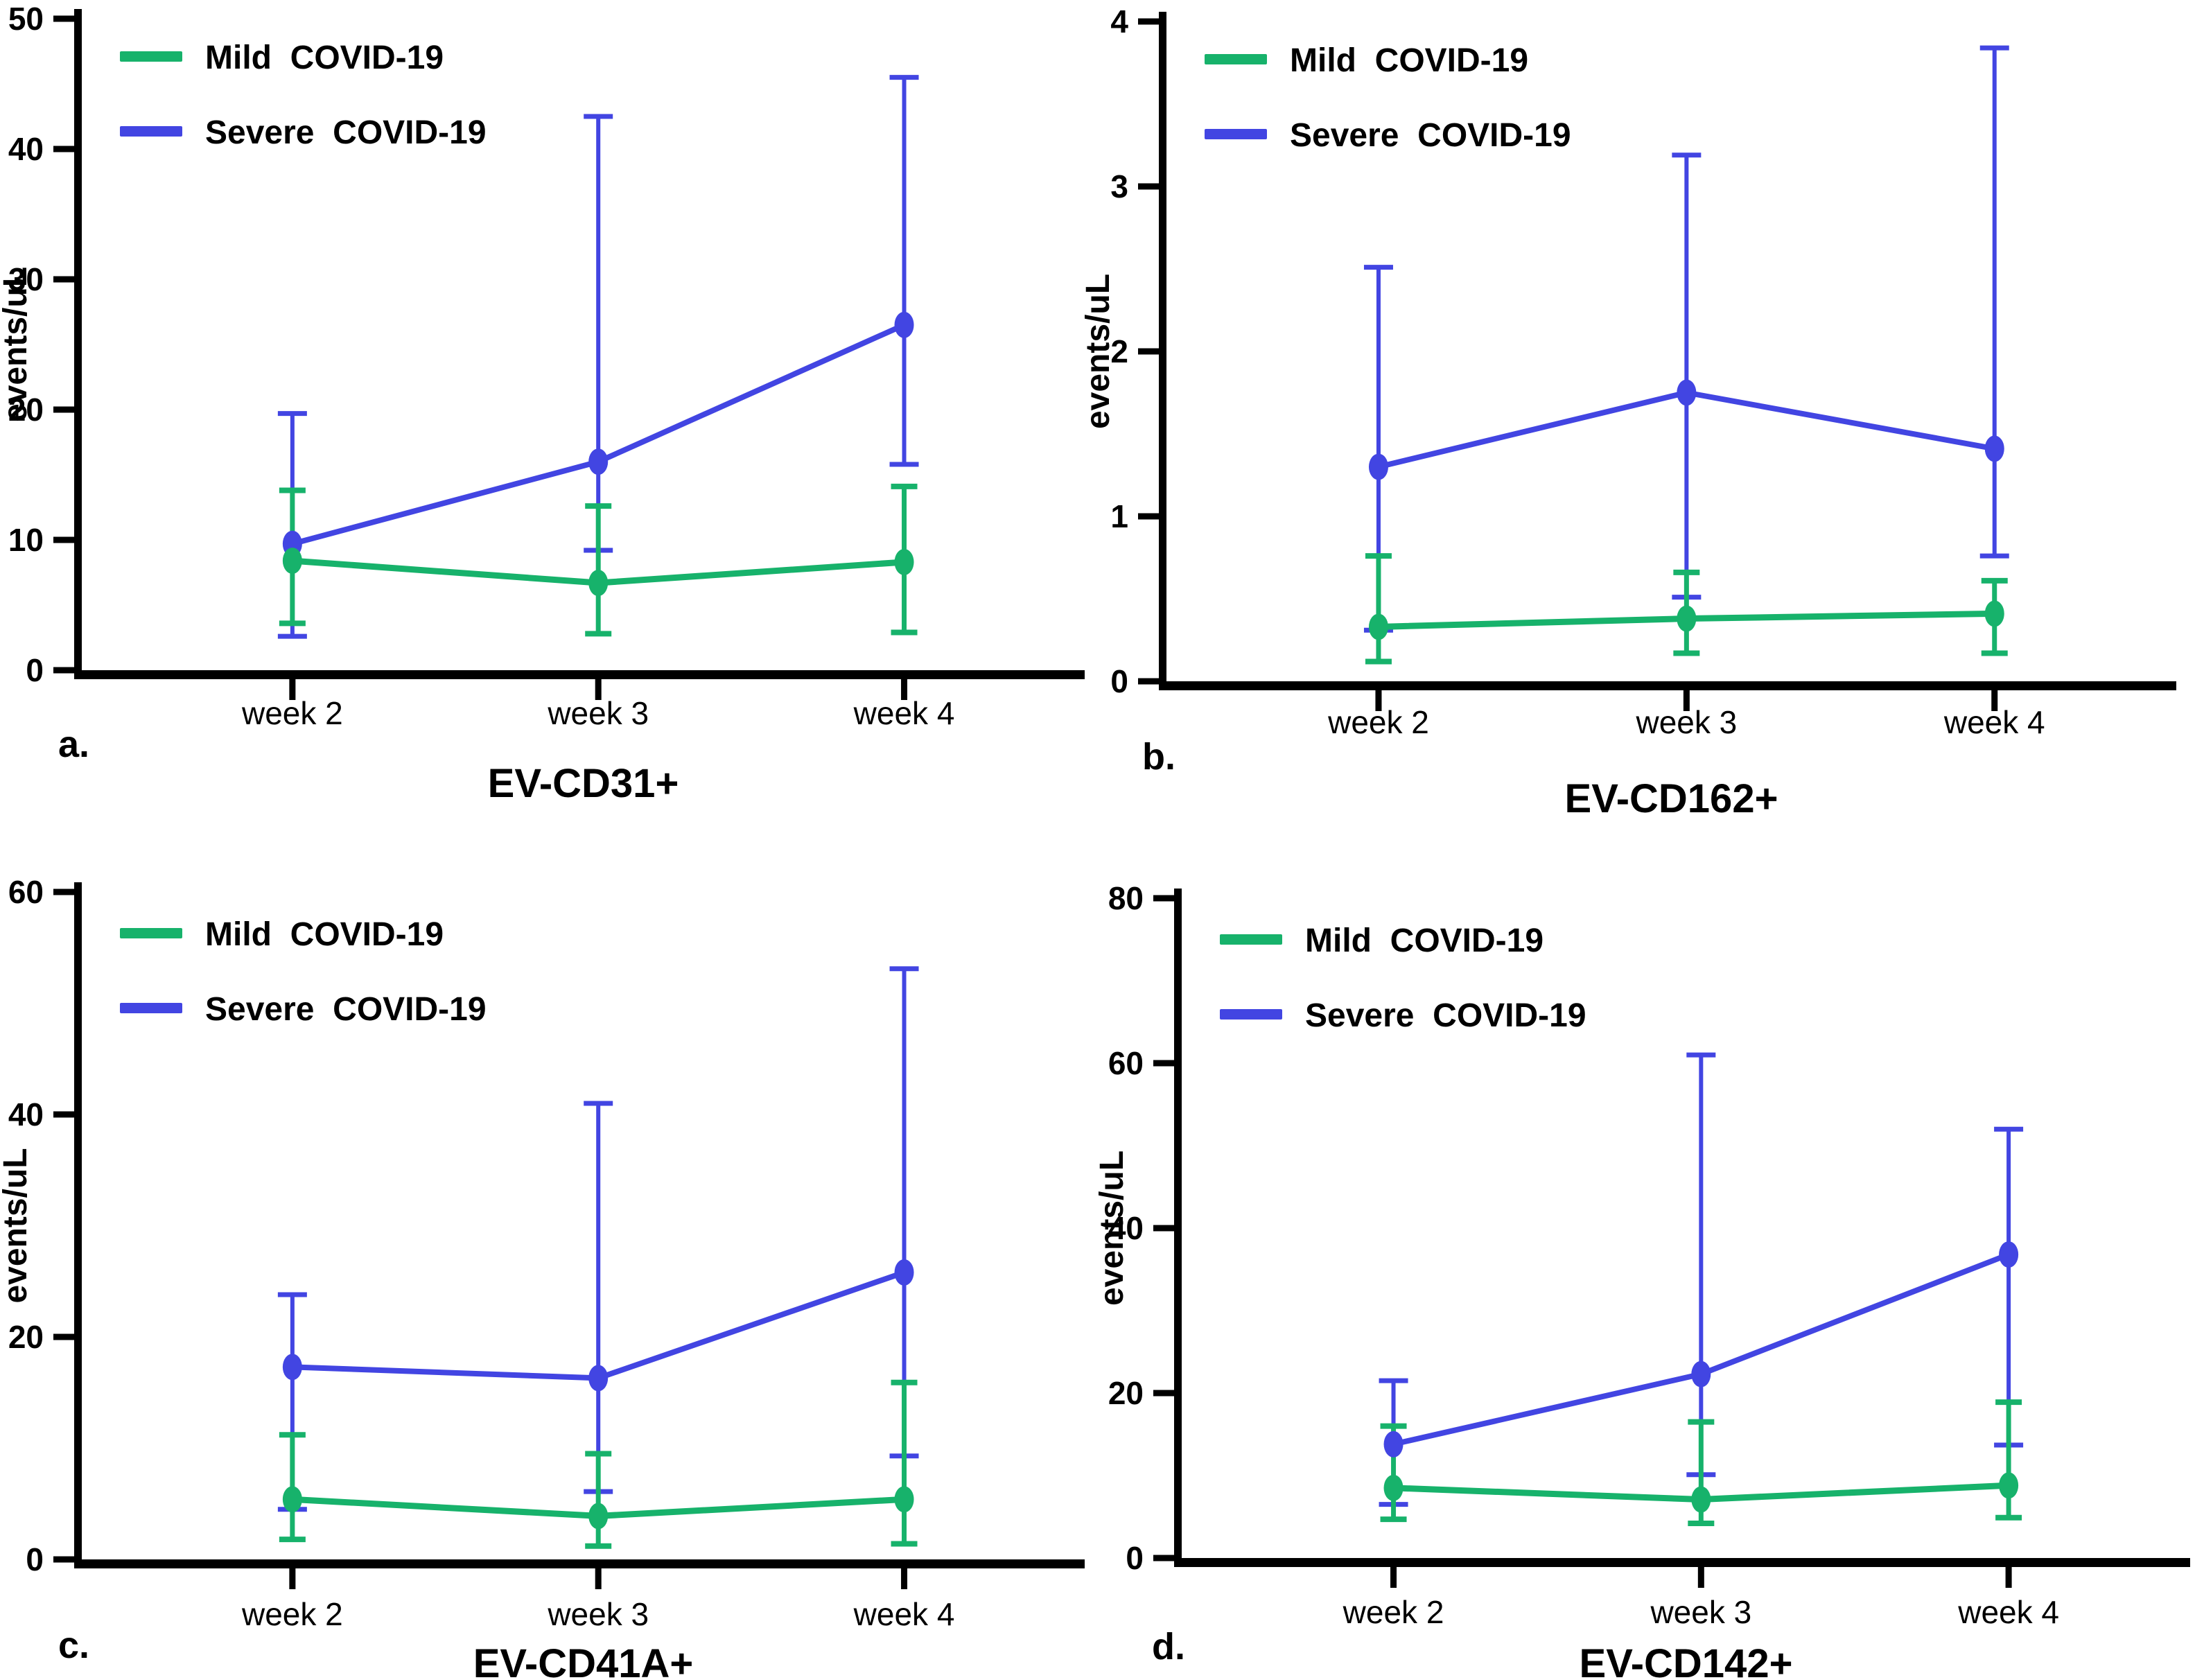  What do you see at coordinates (1168, 1647) in the screenshot?
I see `panel-letter: d.` at bounding box center [1168, 1647].